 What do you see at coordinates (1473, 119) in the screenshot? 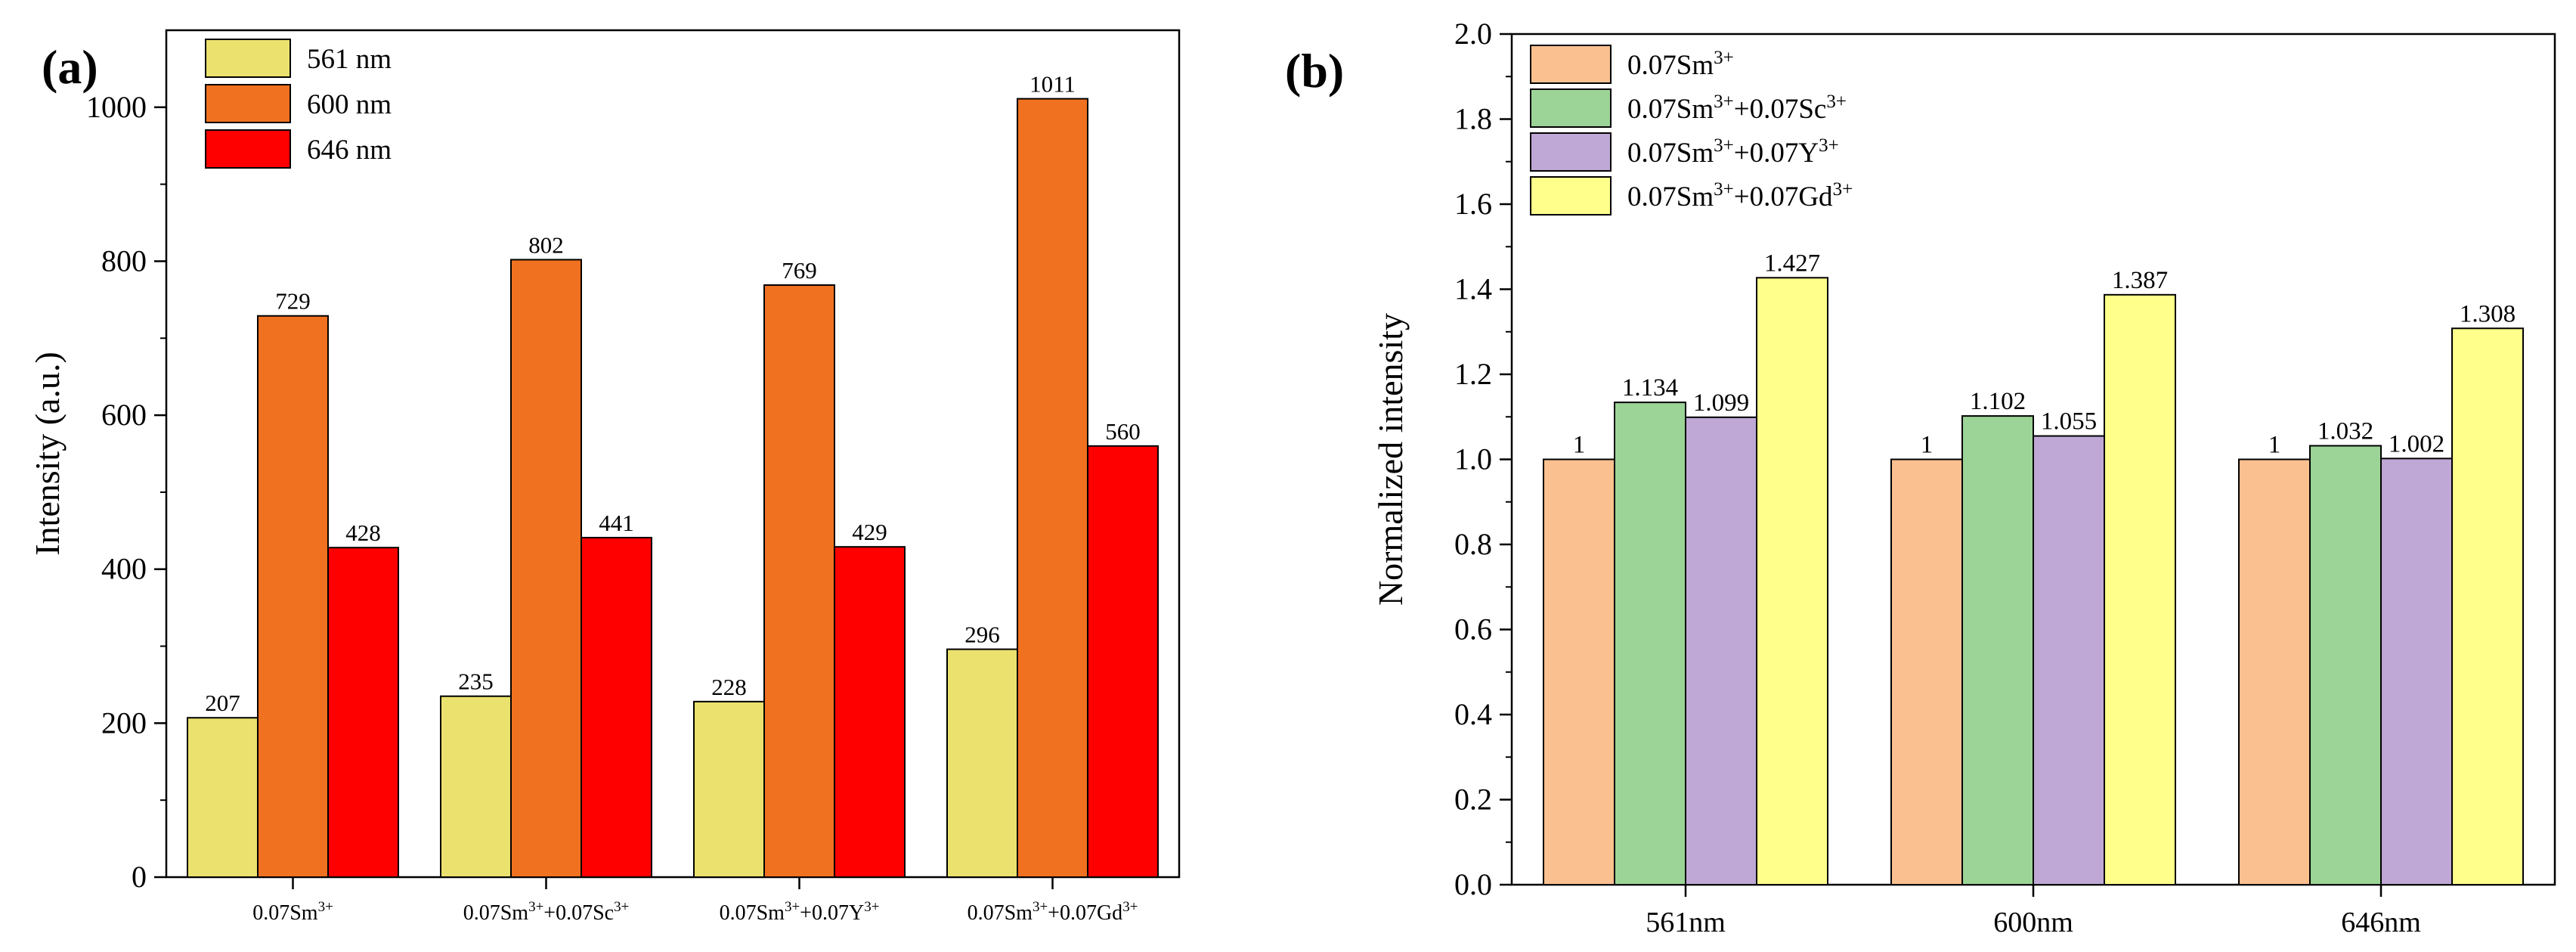
I see `y-tick-label: 1.8` at bounding box center [1473, 119].